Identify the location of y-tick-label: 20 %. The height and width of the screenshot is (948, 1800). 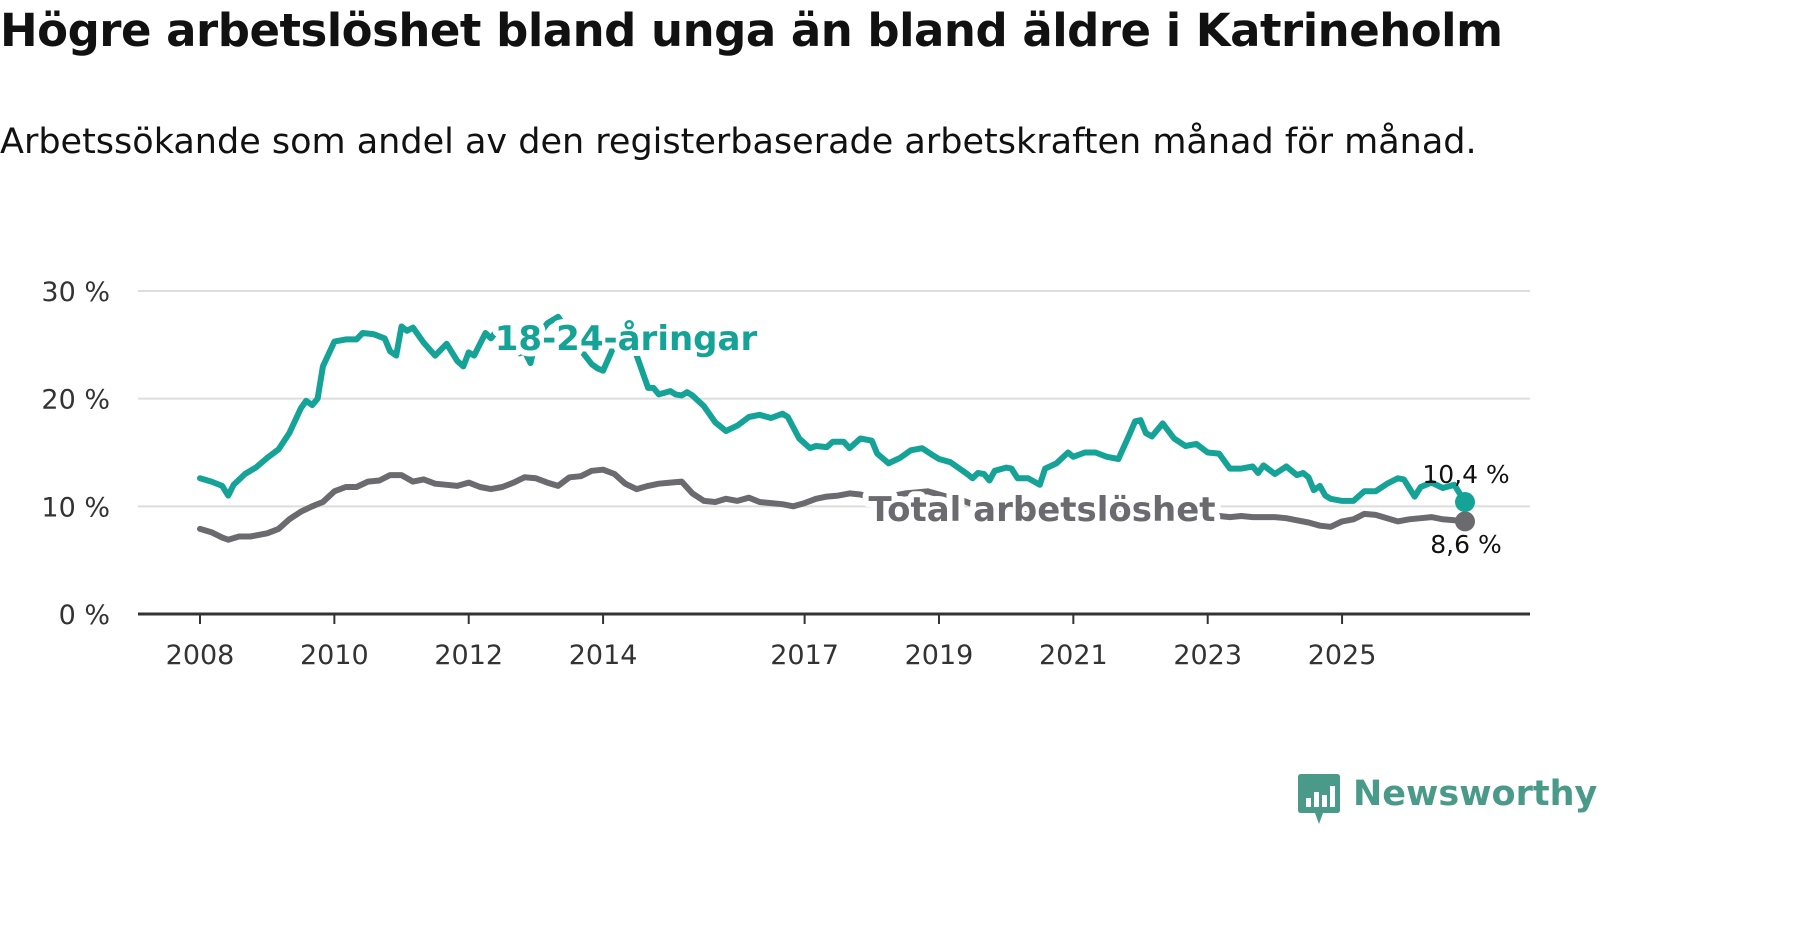
(75, 400).